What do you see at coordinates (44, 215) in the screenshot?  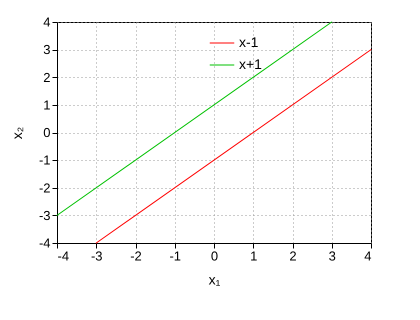 I see `y-tick-label: -3` at bounding box center [44, 215].